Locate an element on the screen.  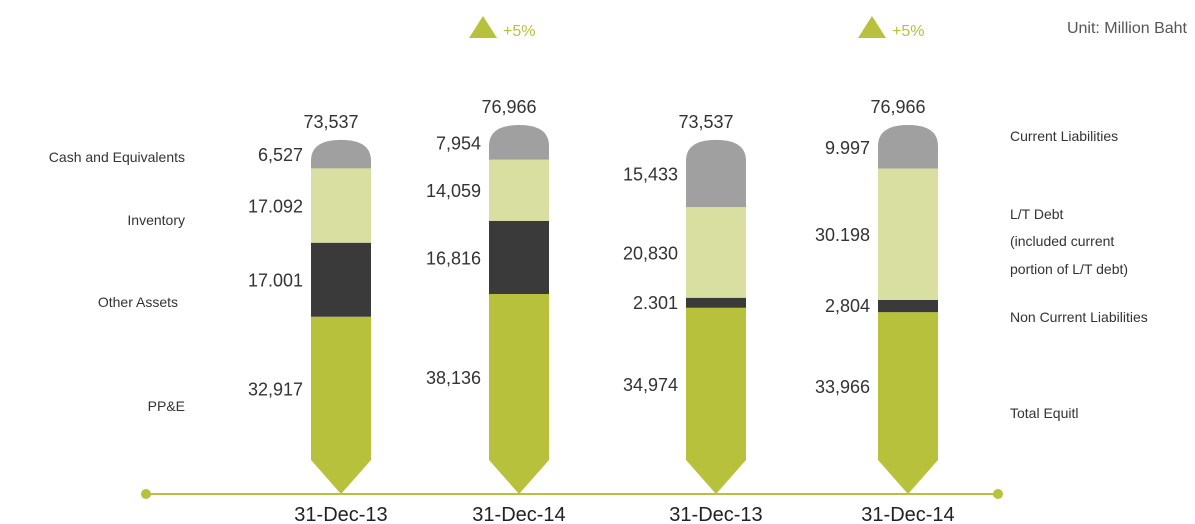
segment-value-label: 33,966 is located at coordinates (842, 387).